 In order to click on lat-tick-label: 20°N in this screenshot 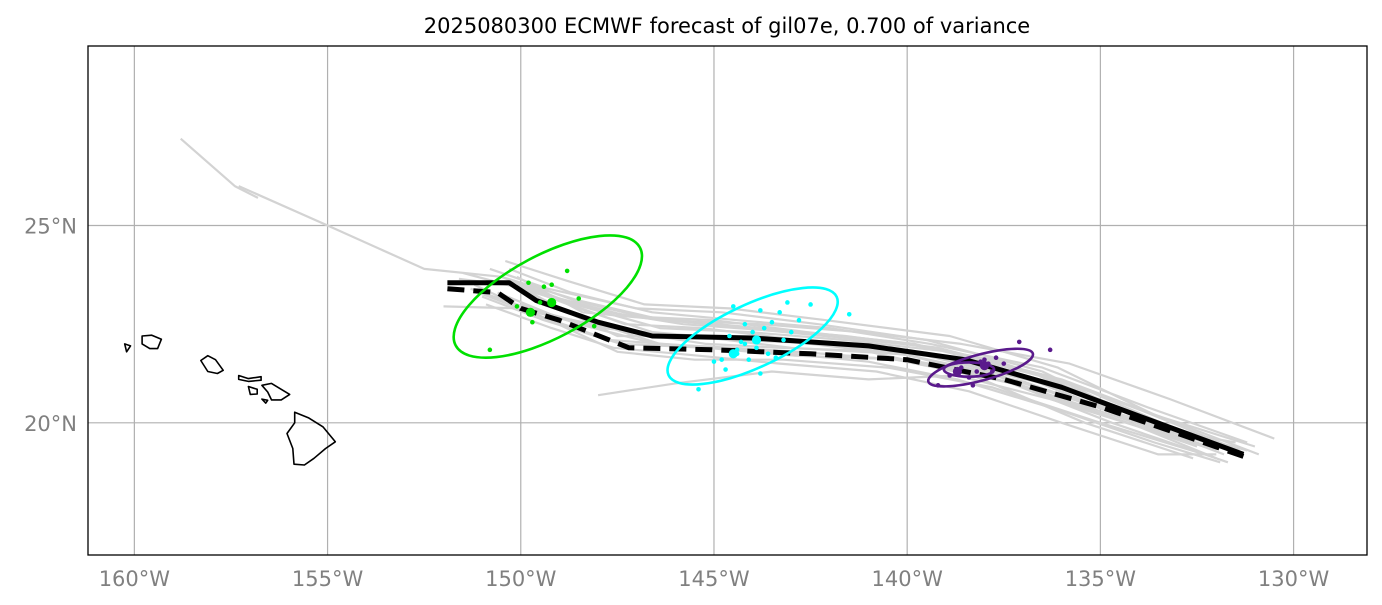, I will do `click(50, 424)`.